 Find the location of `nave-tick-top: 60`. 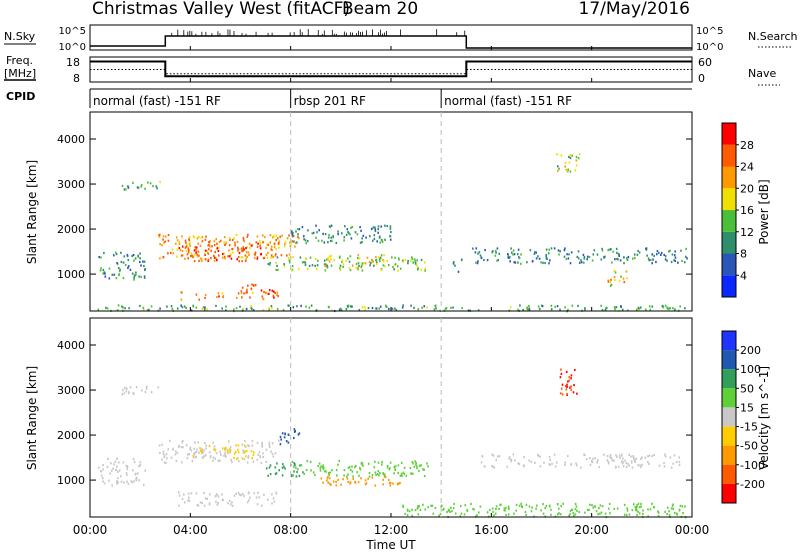

nave-tick-top: 60 is located at coordinates (705, 62).